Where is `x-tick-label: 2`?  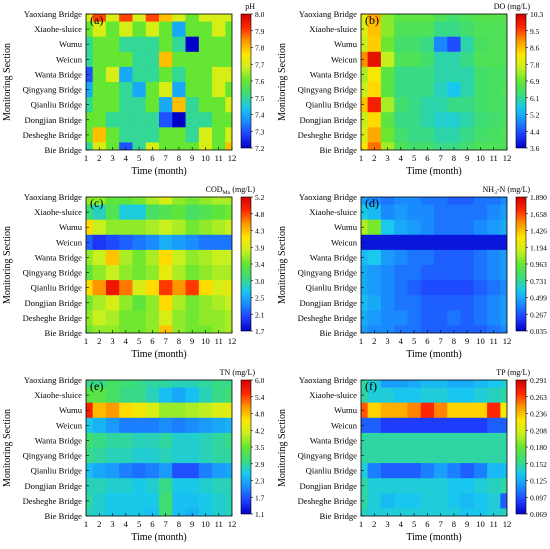 x-tick-label: 2 is located at coordinates (374, 341).